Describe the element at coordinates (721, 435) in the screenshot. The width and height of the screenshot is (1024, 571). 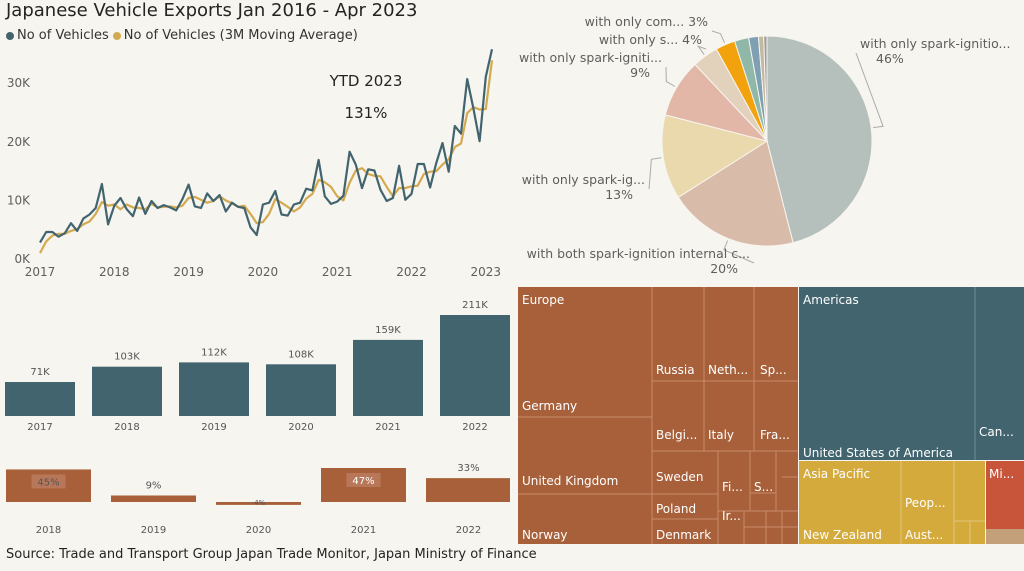
I see `treemap-item-italy: Italy` at that location.